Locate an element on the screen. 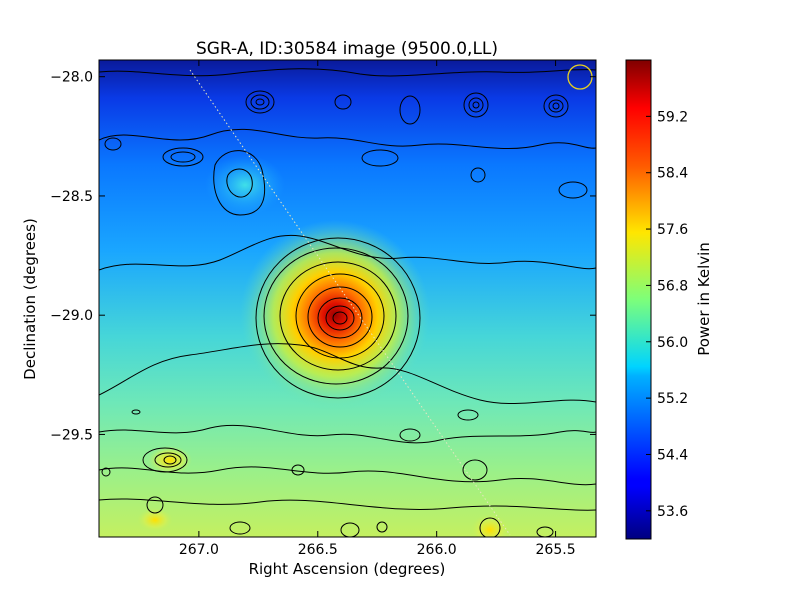 Image resolution: width=800 pixels, height=604 pixels. colorbar-tick-label: 56.8 is located at coordinates (672, 286).